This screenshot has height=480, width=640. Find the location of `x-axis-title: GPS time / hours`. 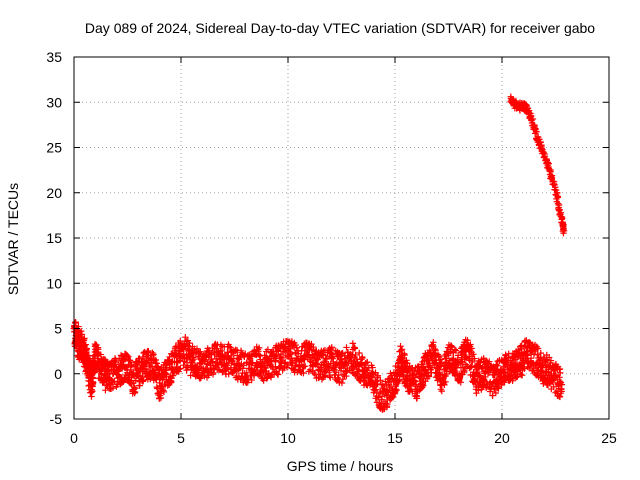

x-axis-title: GPS time / hours is located at coordinates (340, 466).